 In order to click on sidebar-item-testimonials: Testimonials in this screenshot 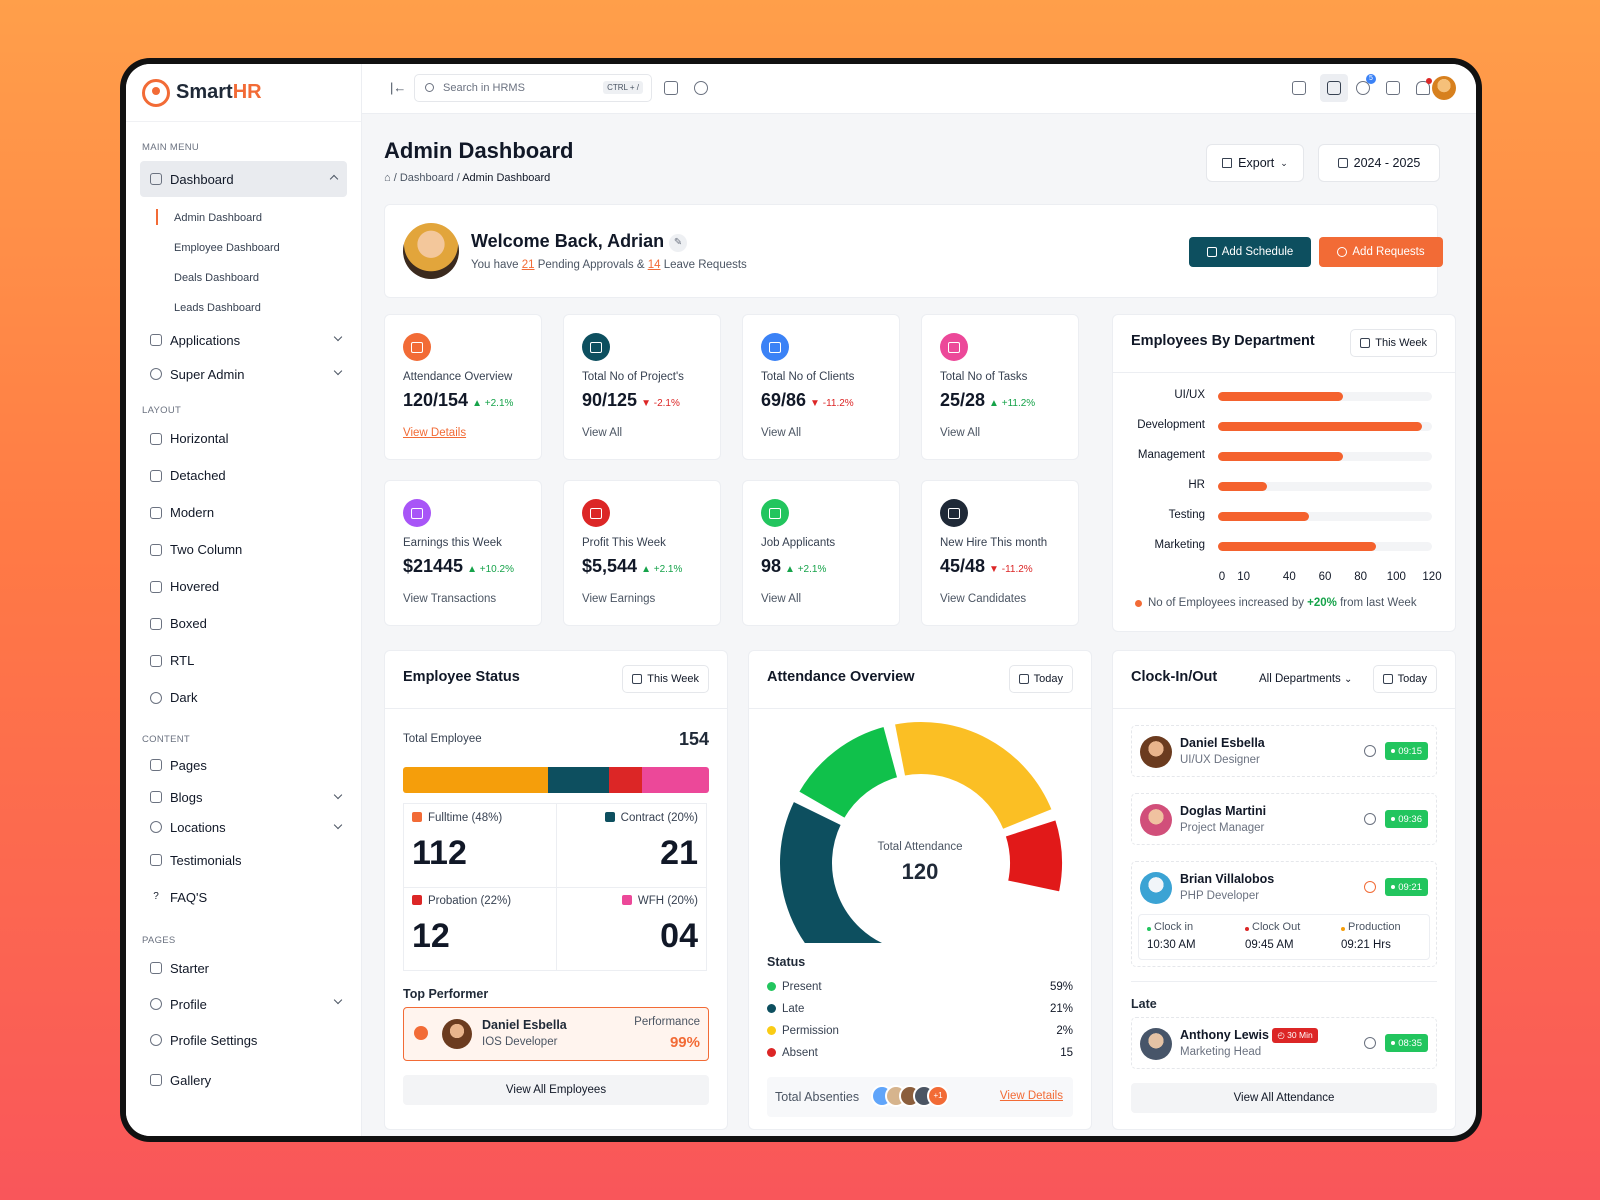, I will do `click(243, 860)`.